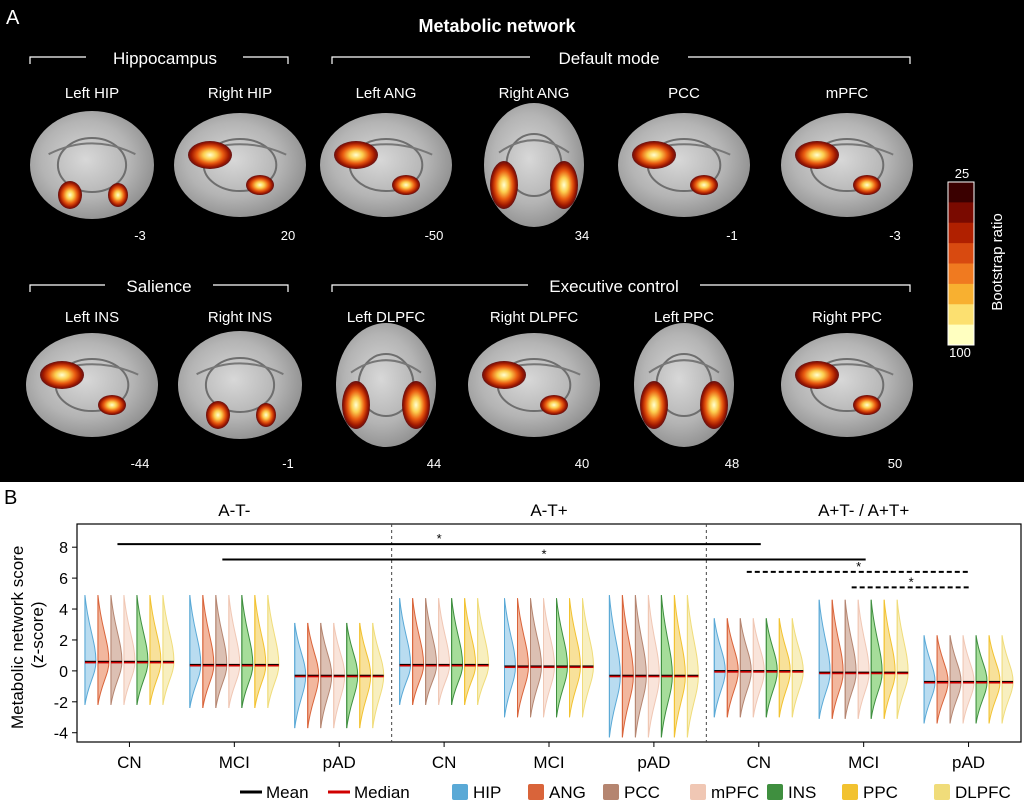  Describe the element at coordinates (27, 635) in the screenshot. I see `y-axis-label: Metabolic network score (z-score)` at that location.